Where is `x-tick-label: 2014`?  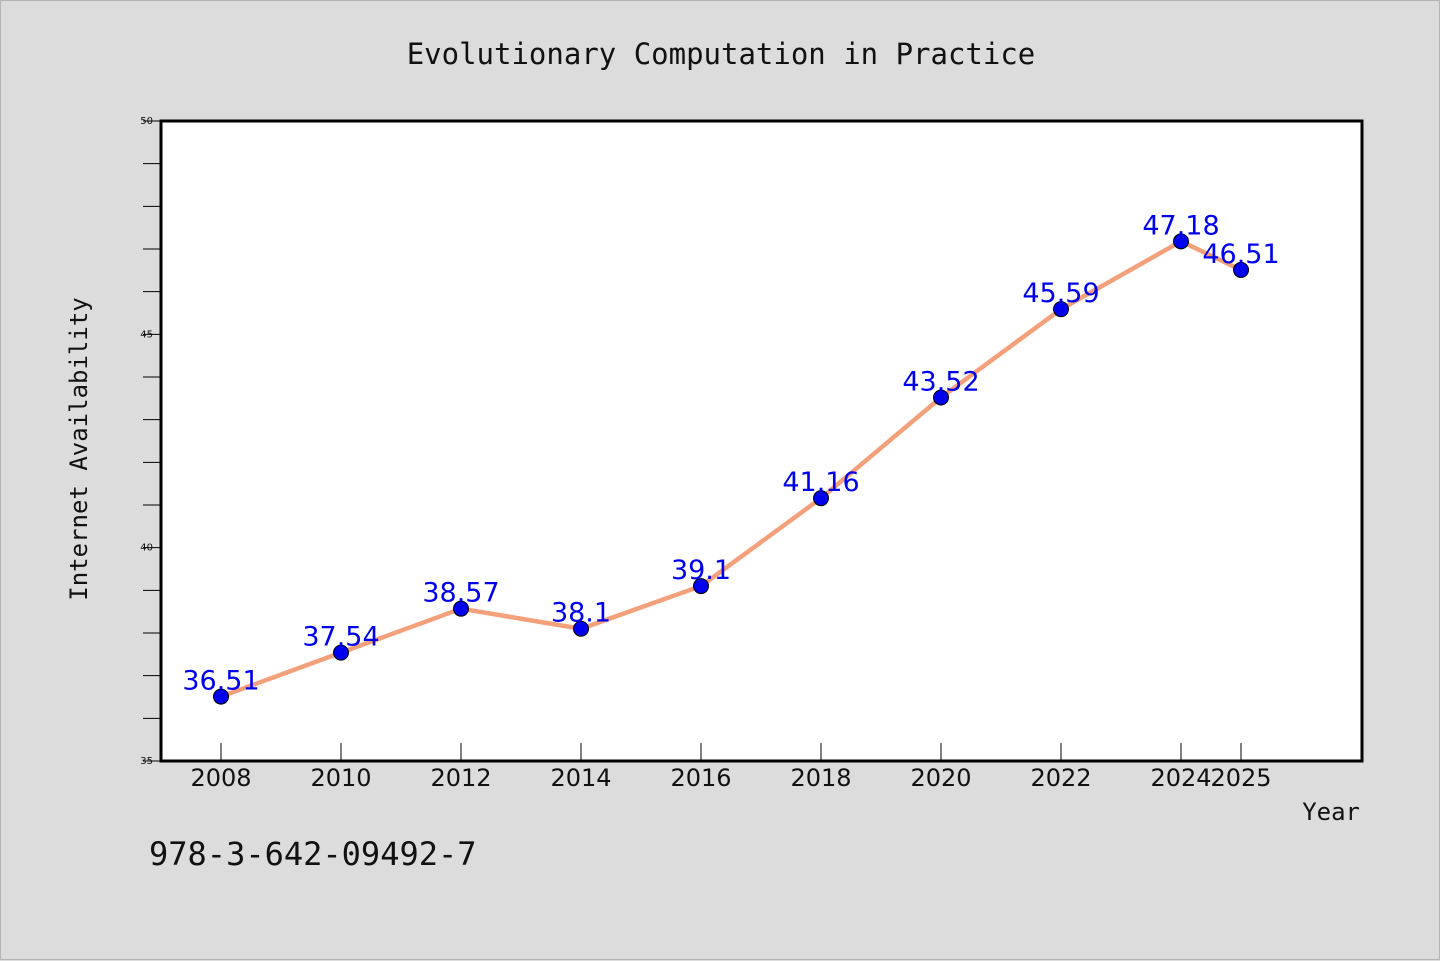
x-tick-label: 2014 is located at coordinates (580, 778).